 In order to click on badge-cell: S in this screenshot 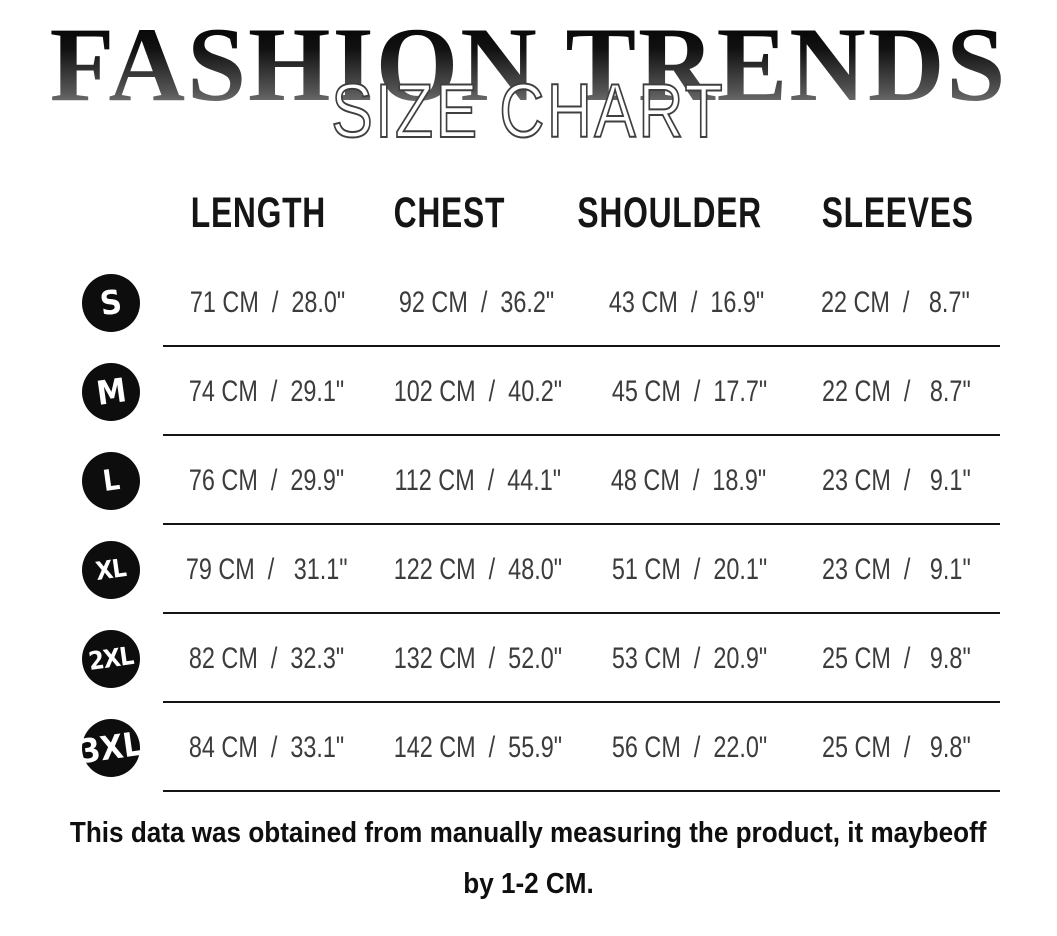, I will do `click(122, 302)`.